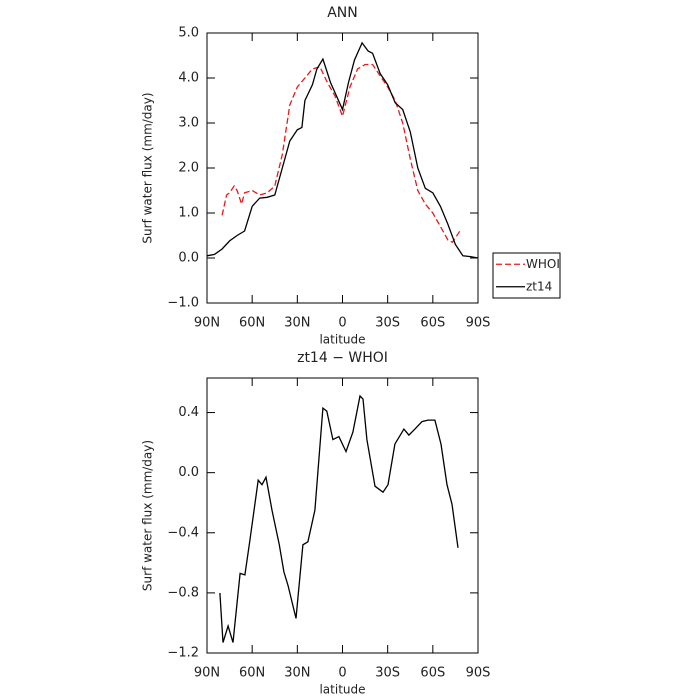  Describe the element at coordinates (543, 264) in the screenshot. I see `legend-label: WHOI` at that location.